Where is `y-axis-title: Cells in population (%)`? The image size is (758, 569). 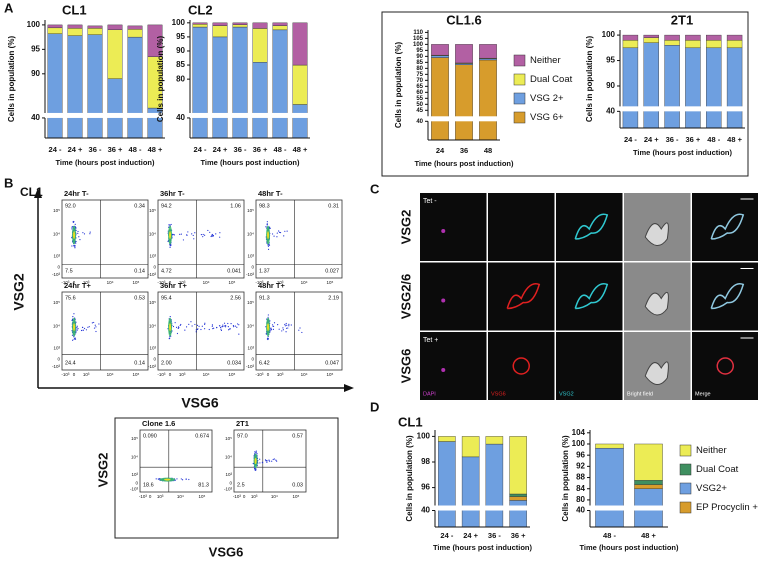
y-axis-title: Cells in population (%) is located at coordinates (11, 79).